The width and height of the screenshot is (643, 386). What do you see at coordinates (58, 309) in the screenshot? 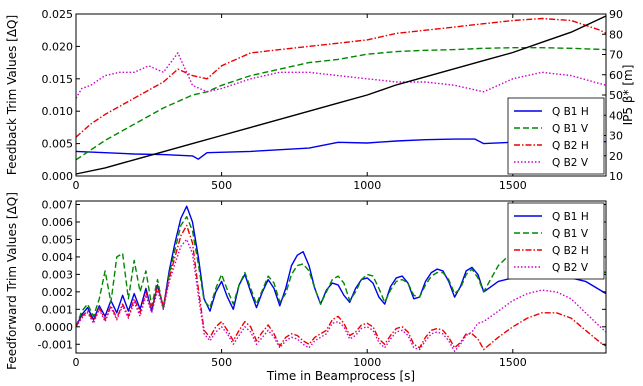
I see `y-tick-label: 0.001` at bounding box center [58, 309].